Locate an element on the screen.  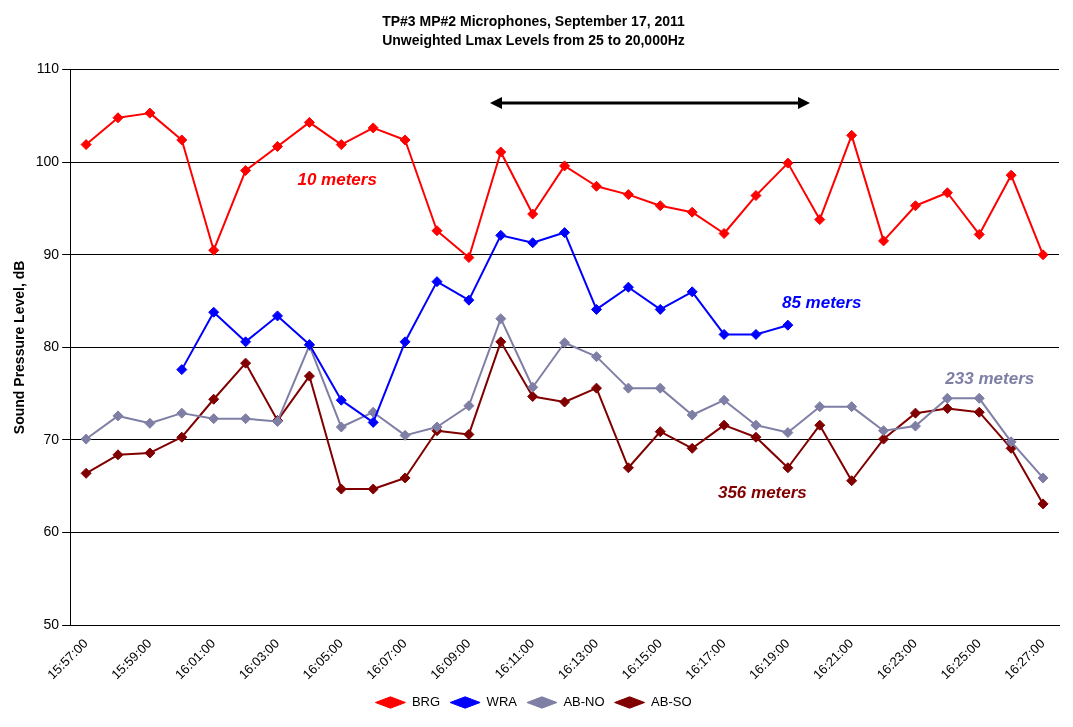
y-tick-label: 100 is located at coordinates (47, 161).